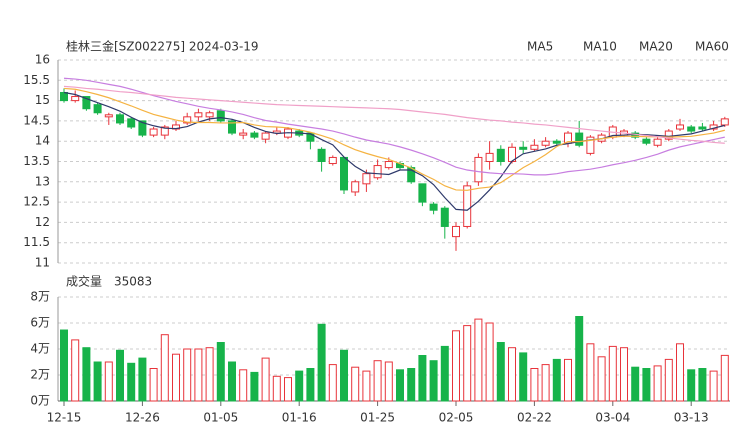  Describe the element at coordinates (40, 401) in the screenshot. I see `volume-tick-label: 0万` at that location.